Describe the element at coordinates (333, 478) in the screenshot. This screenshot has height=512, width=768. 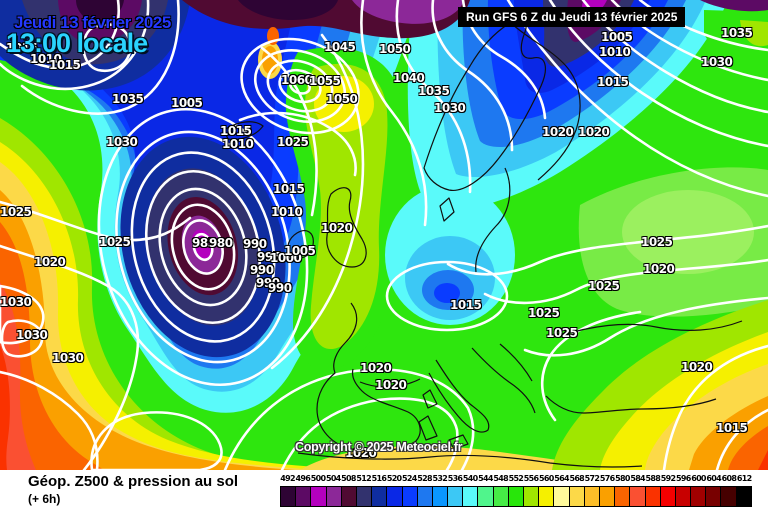
I see `legend-value: 504` at that location.